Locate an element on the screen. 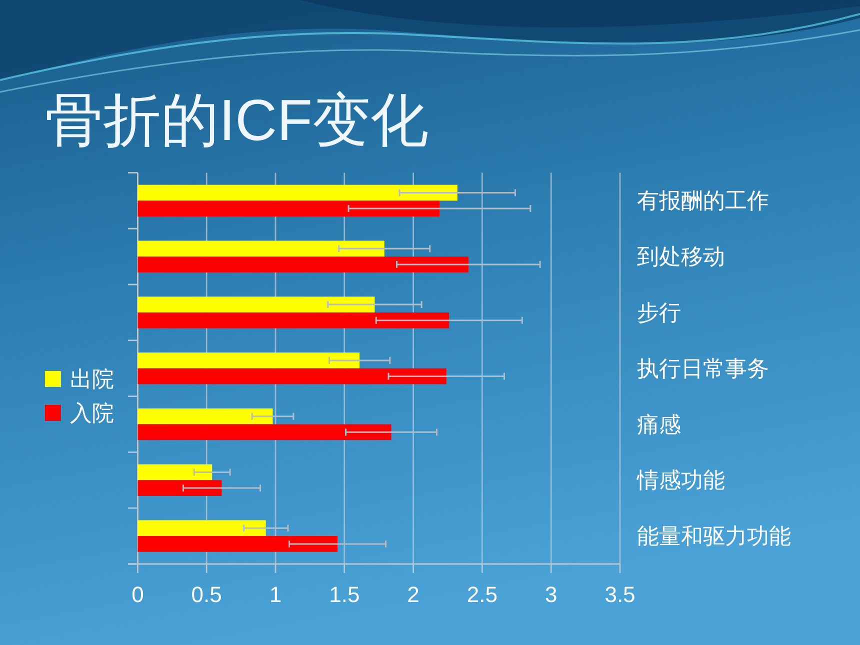  x-tick-label: 3 is located at coordinates (551, 594).